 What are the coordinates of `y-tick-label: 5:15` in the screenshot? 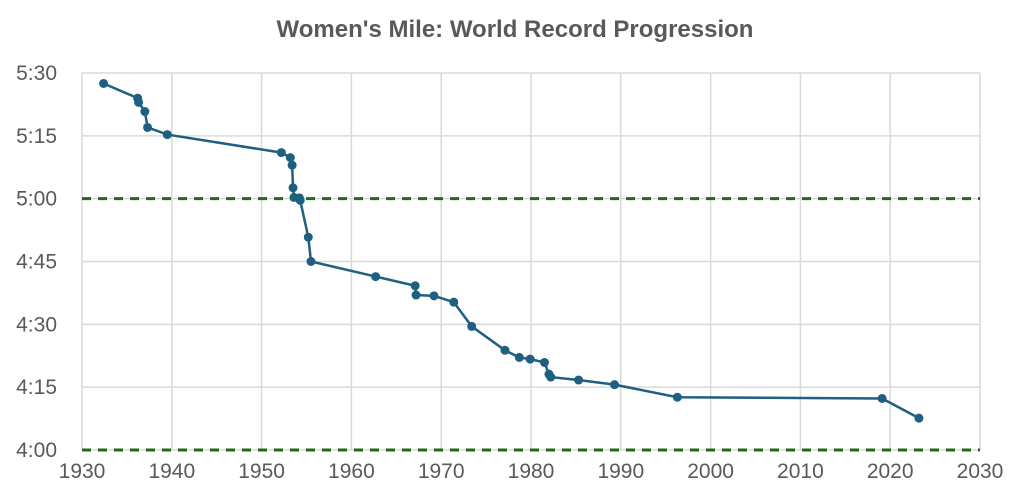 It's located at (36, 136).